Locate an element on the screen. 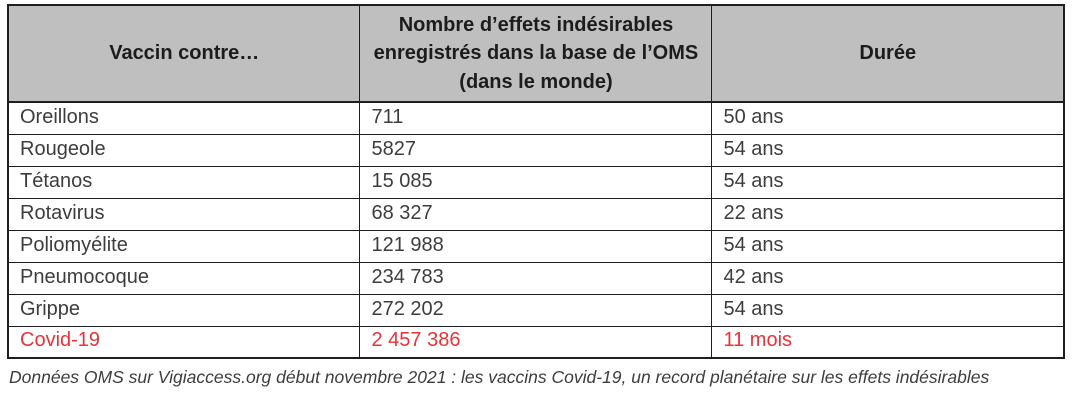  vaccine-name-cell: Pneumocoque is located at coordinates (184, 278).